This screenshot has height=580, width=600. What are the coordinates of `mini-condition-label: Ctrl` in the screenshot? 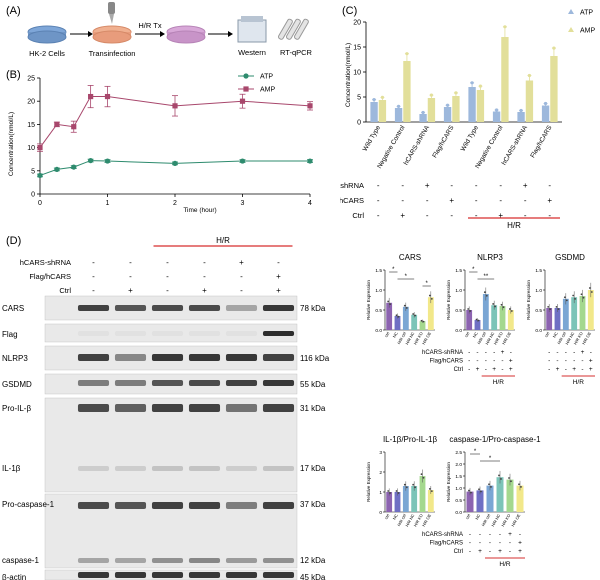 It's located at (458, 370).